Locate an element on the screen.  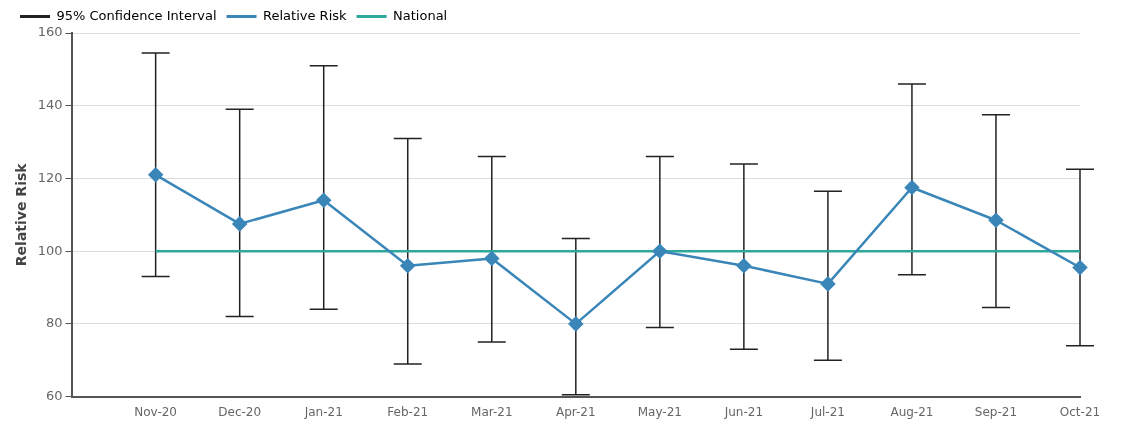
x-tick-label: May-21 is located at coordinates (659, 411).